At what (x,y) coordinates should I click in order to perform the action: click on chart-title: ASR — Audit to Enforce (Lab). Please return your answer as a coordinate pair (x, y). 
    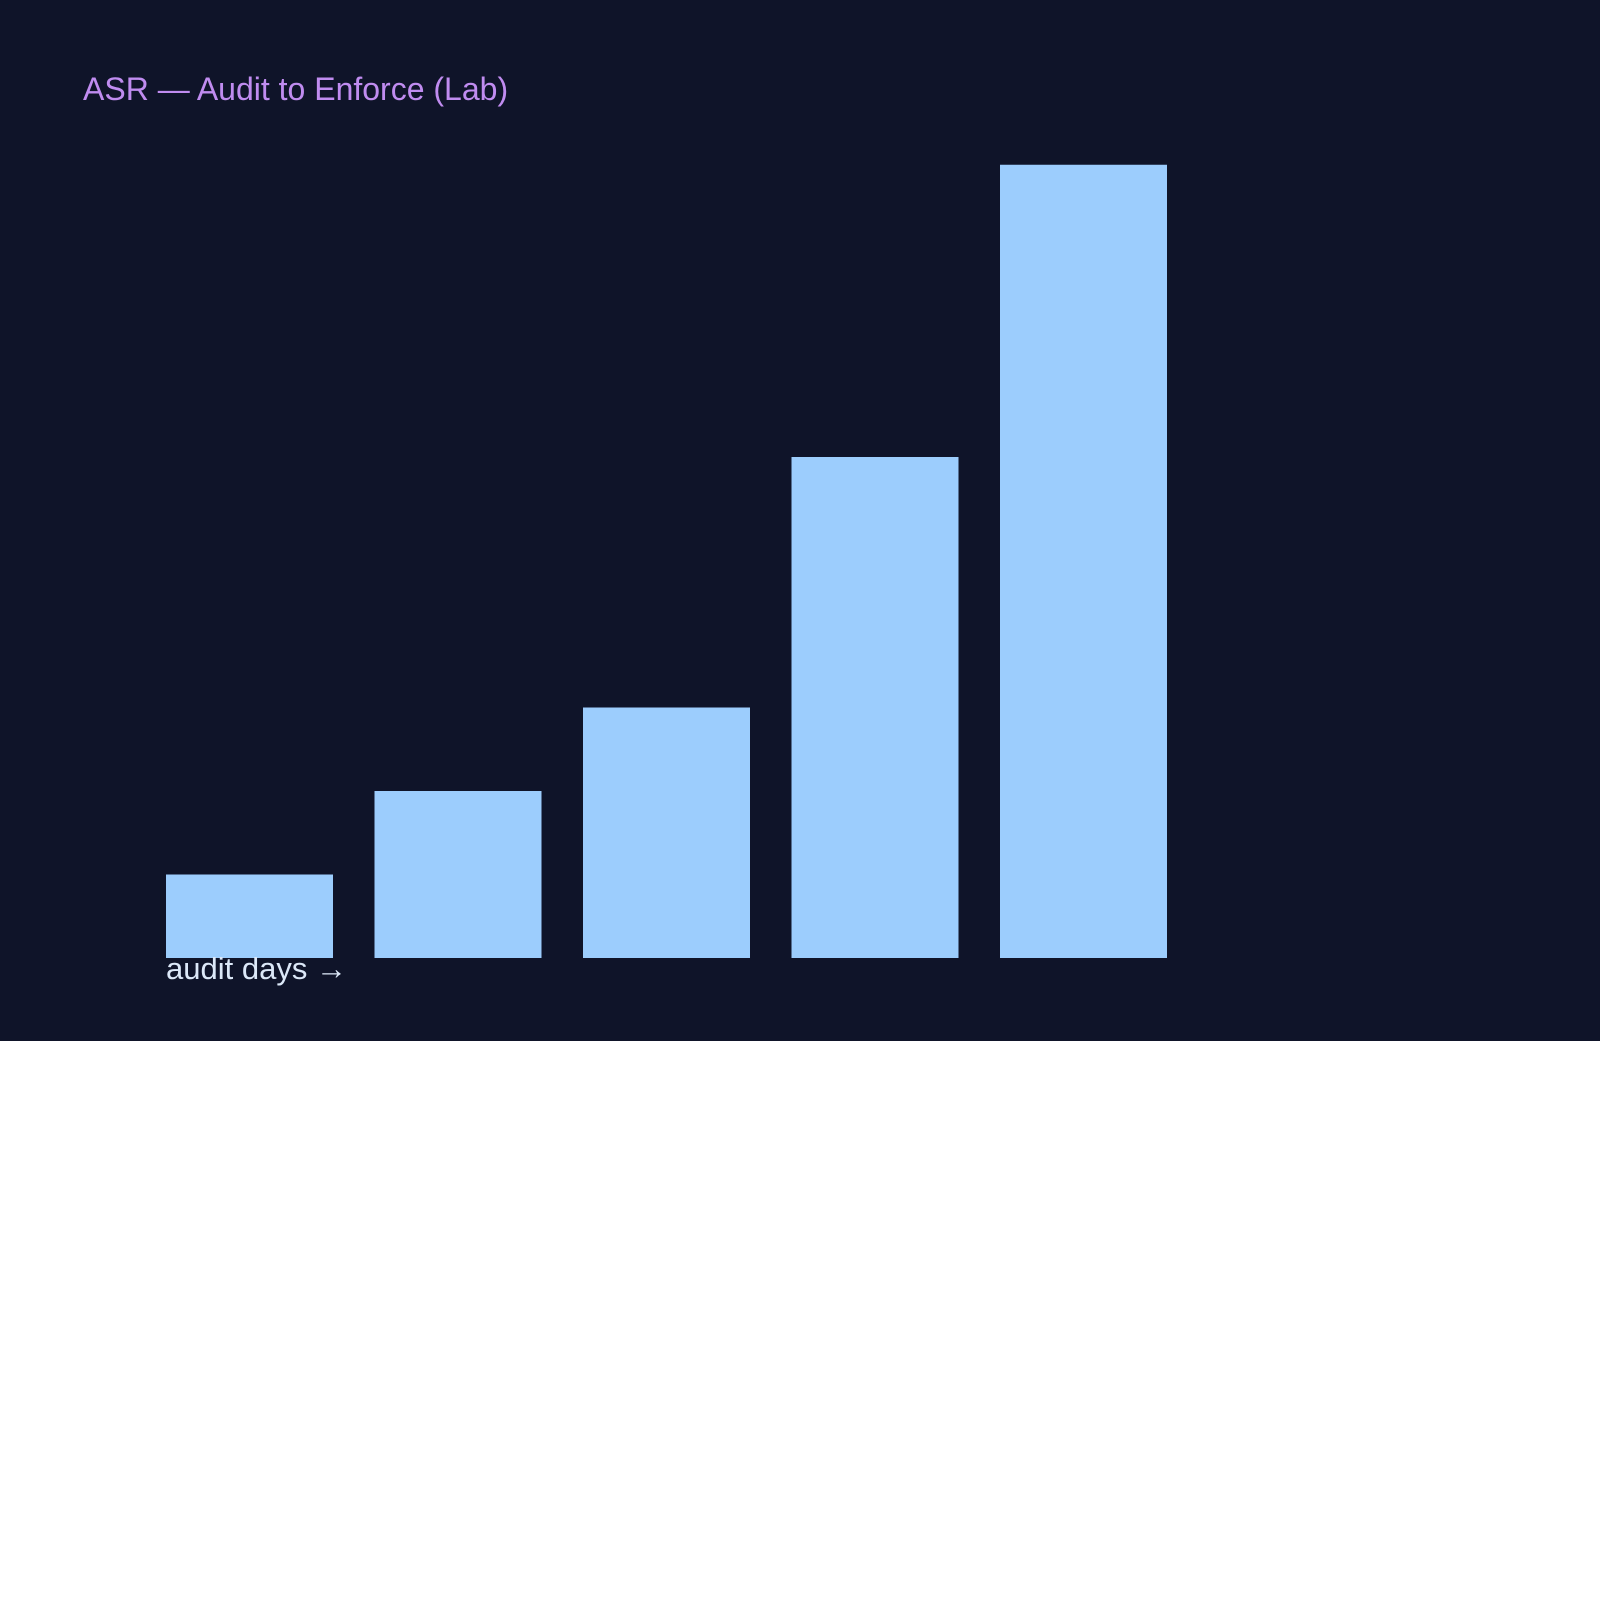
    Looking at the image, I should click on (296, 89).